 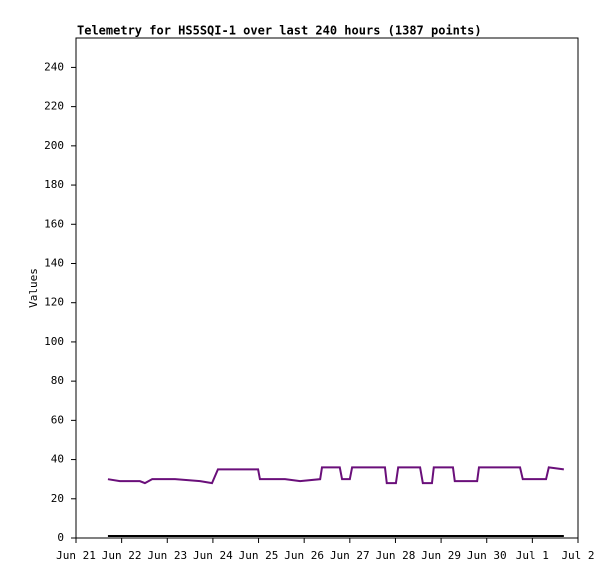 I want to click on y-tick-label: 120, so click(x=54, y=302).